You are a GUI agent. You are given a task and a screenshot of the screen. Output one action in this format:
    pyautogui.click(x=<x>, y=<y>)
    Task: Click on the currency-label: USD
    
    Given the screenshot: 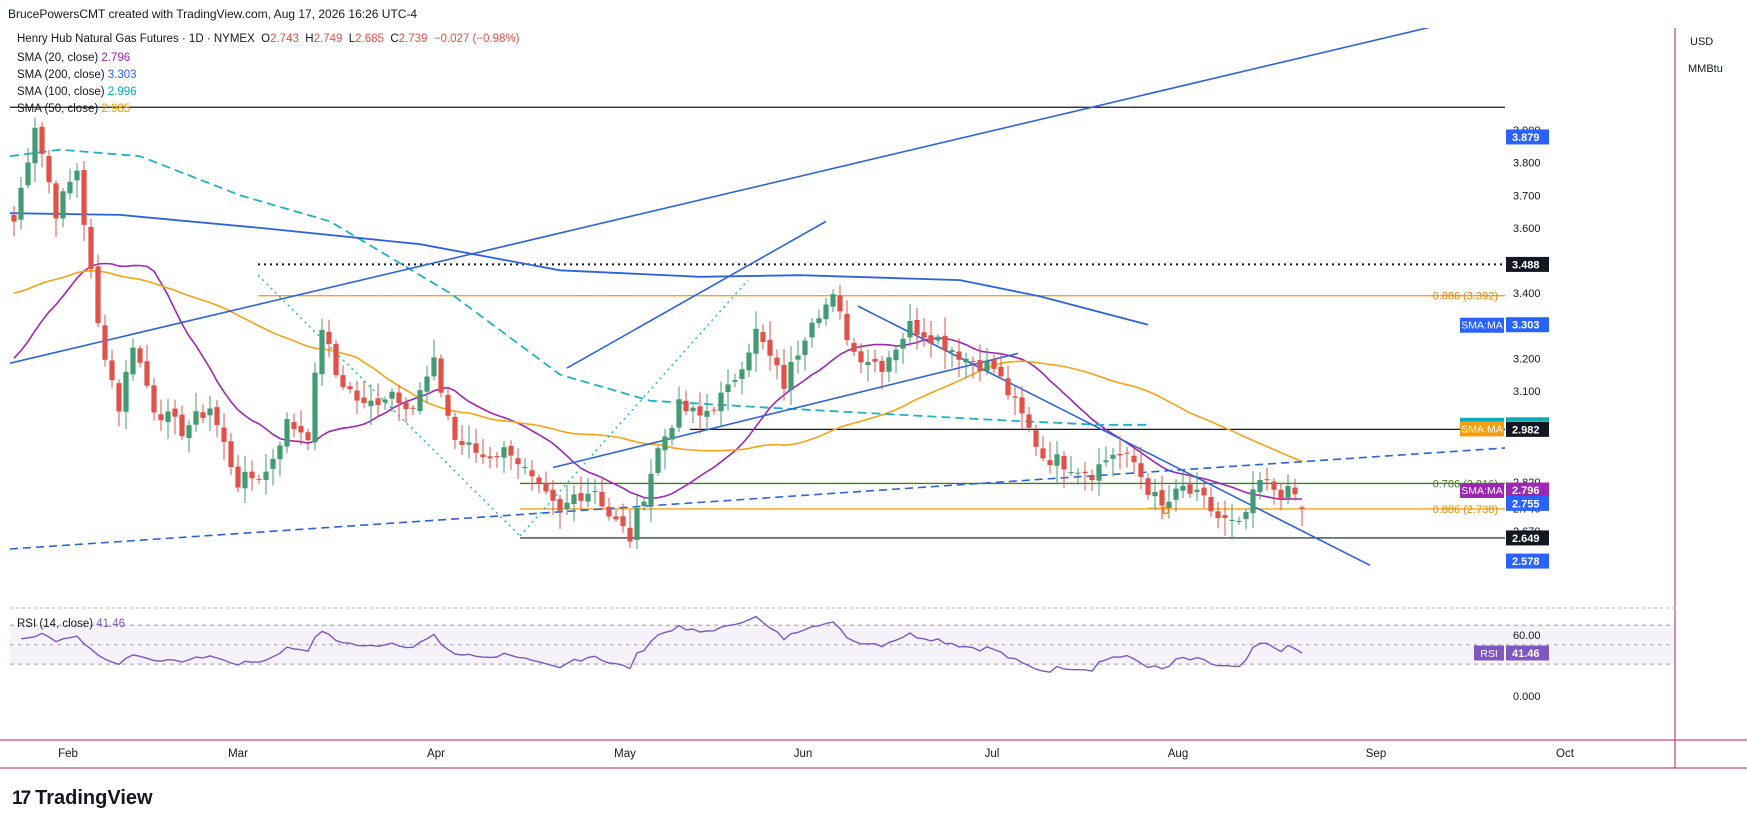 What is the action you would take?
    pyautogui.click(x=1702, y=42)
    